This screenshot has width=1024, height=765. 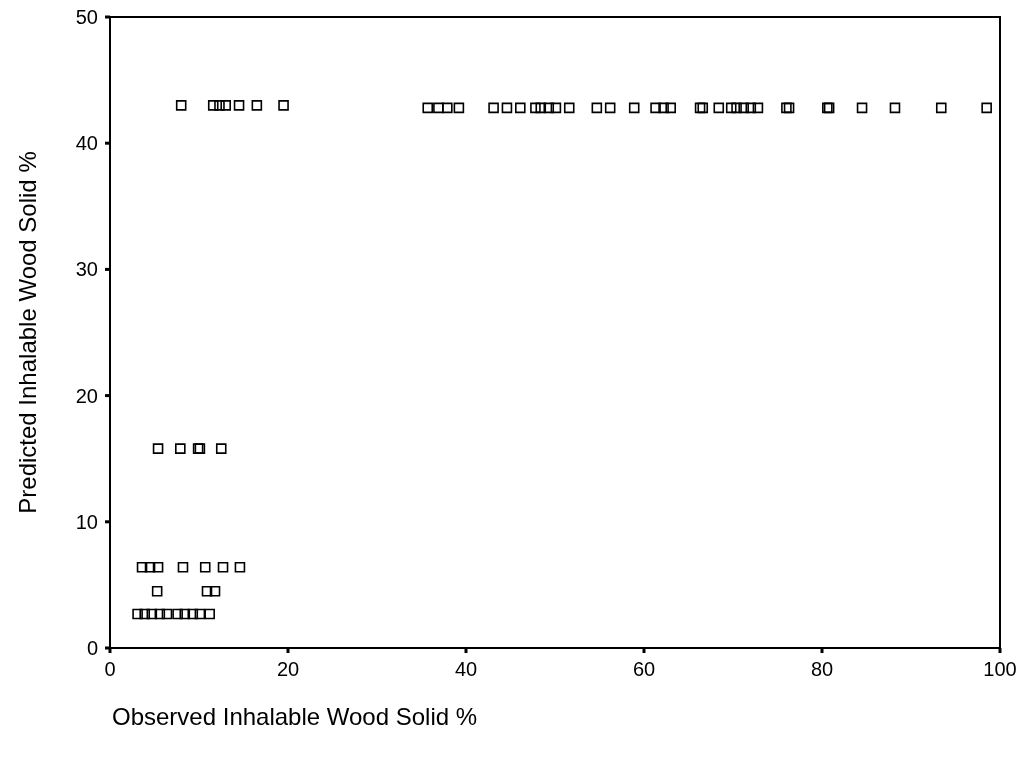 I want to click on x-tick-label: 80, so click(x=822, y=669).